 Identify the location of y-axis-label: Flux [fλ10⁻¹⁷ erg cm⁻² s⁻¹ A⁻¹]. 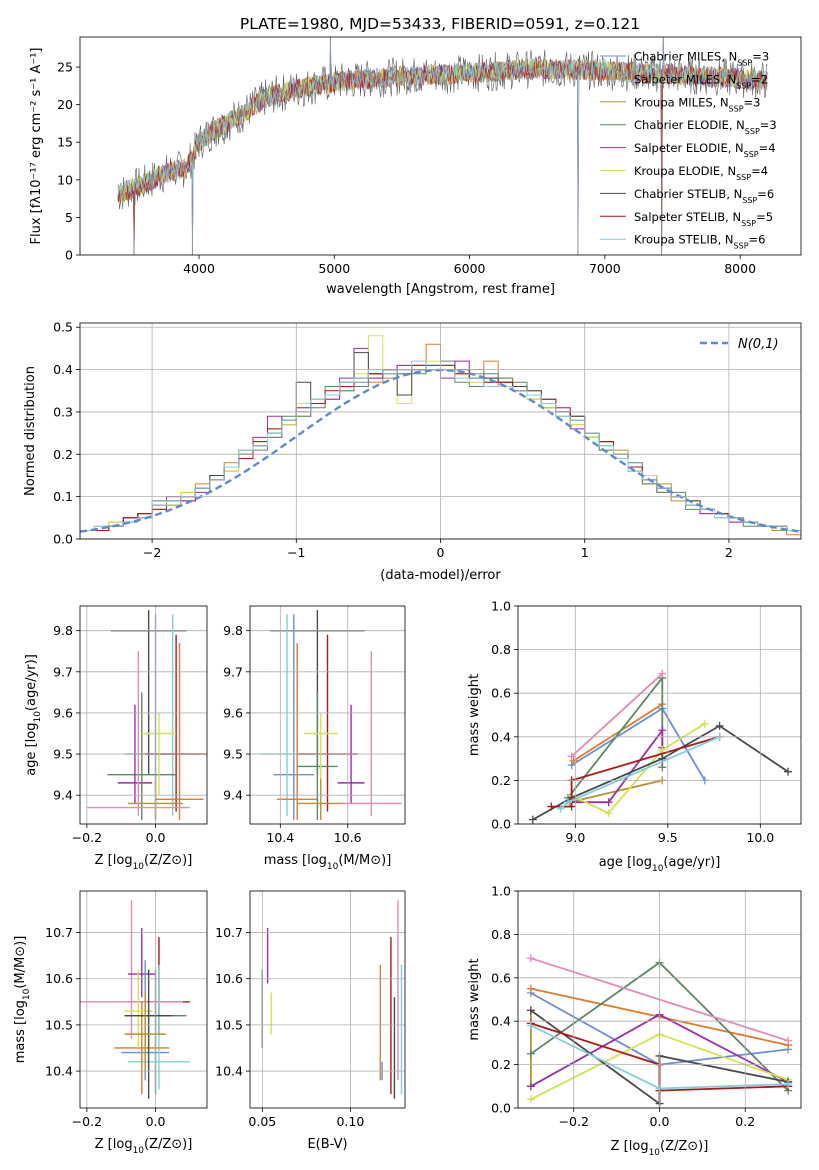
(36, 146).